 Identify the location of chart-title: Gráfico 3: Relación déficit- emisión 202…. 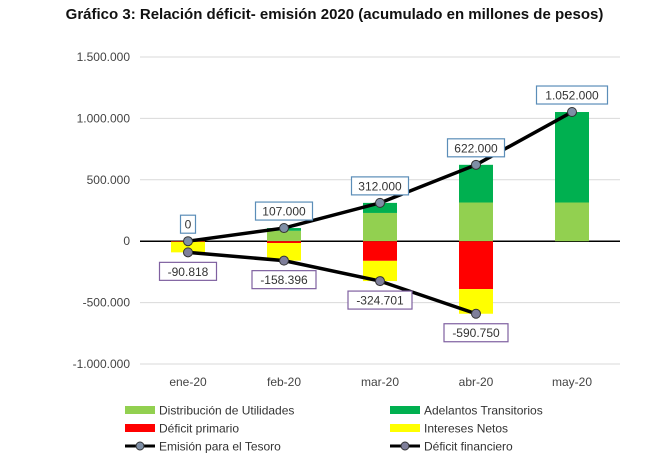
(334, 14).